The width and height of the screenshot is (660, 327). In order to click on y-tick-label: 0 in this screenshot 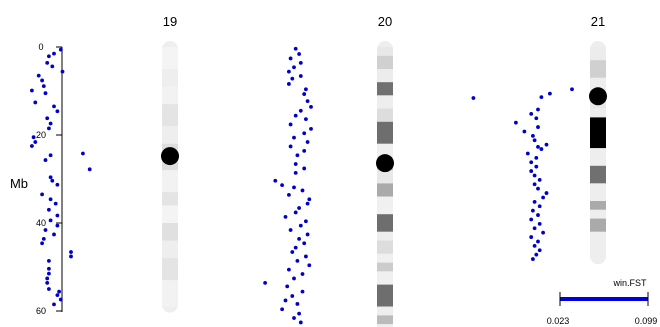, I will do `click(40, 47)`.